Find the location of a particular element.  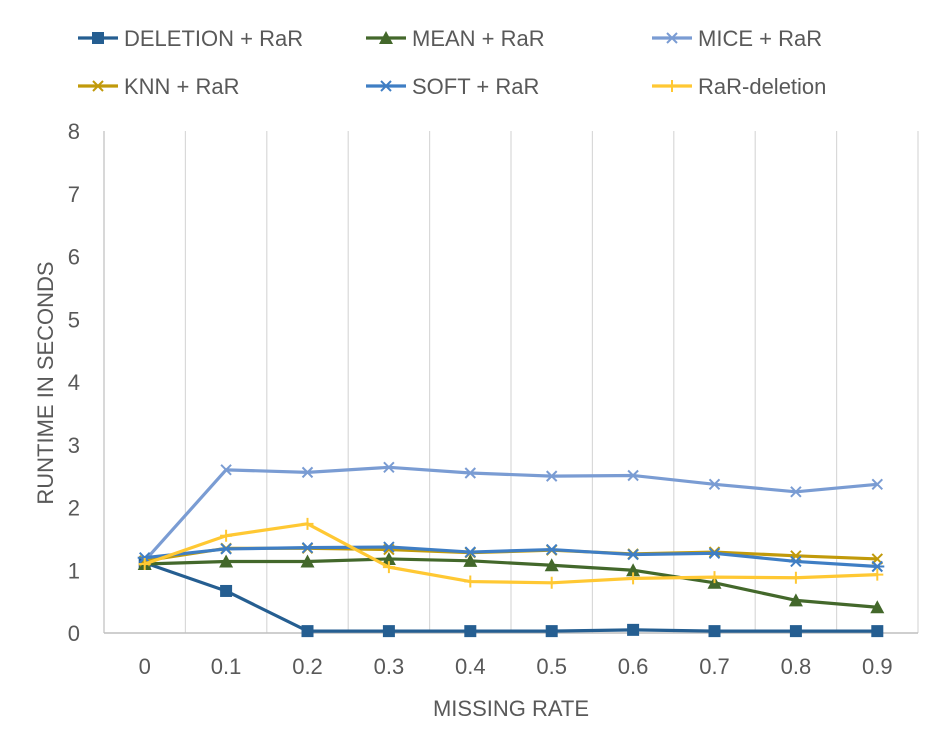

y-tick-label: 5 is located at coordinates (74, 319).